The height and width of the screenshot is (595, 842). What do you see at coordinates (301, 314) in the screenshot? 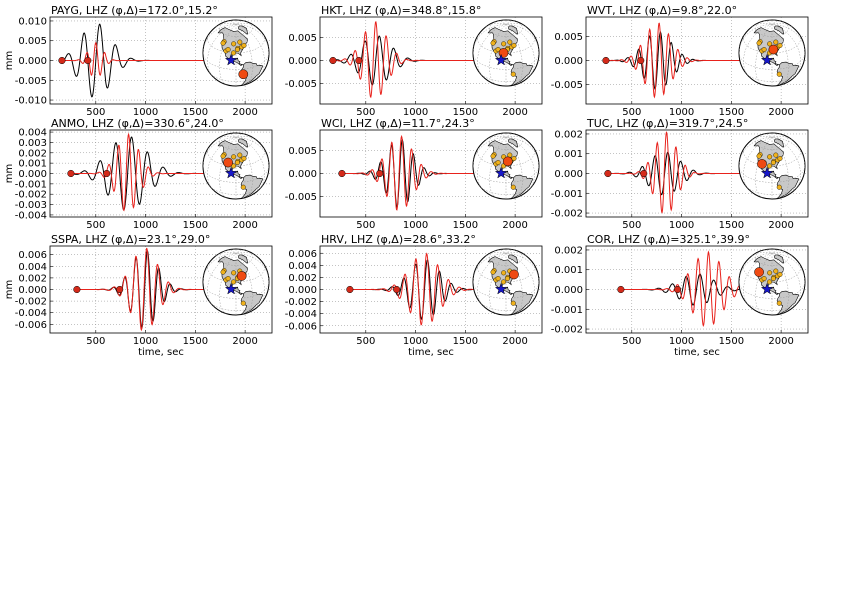
I see `y-tick-label: -0.004` at bounding box center [301, 314].